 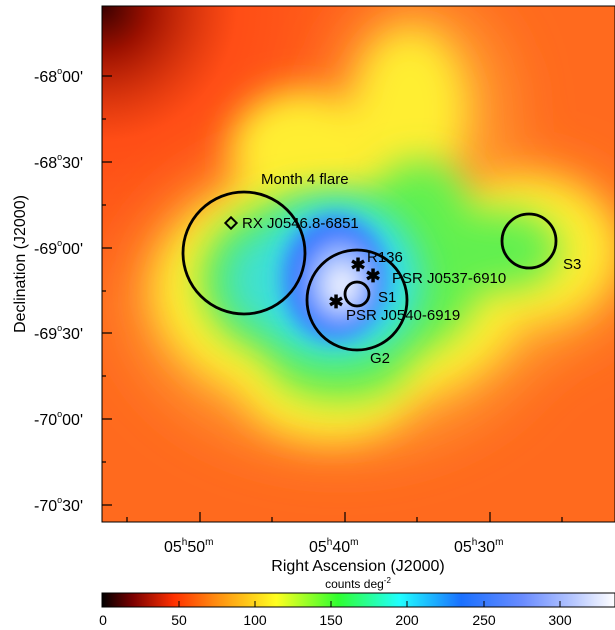 I want to click on flare-label: Month 4 flare, so click(x=305, y=179).